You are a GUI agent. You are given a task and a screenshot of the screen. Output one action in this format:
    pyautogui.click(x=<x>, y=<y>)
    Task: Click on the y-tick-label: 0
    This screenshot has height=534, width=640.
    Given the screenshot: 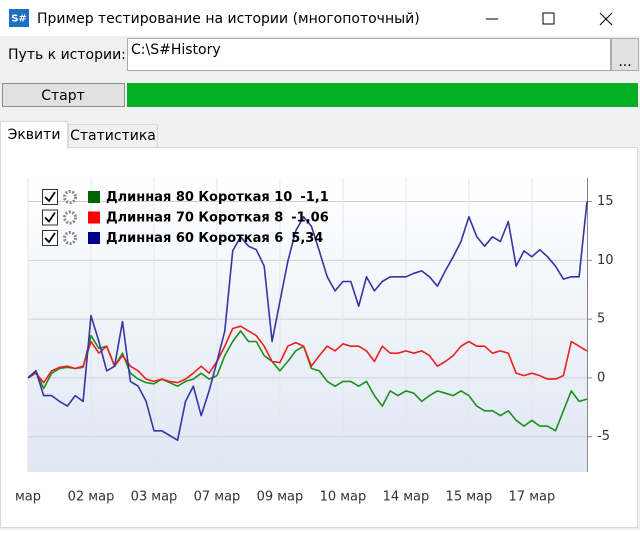 What is the action you would take?
    pyautogui.click(x=601, y=377)
    